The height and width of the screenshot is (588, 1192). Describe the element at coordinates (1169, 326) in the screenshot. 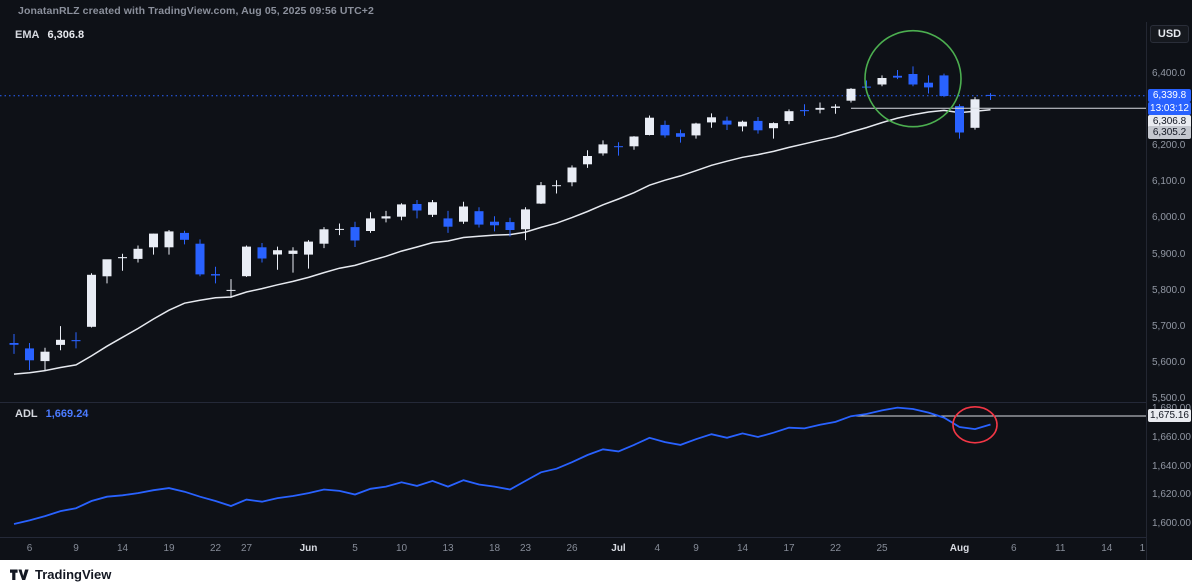

I see `axis-tick-label: 5,700.0` at that location.